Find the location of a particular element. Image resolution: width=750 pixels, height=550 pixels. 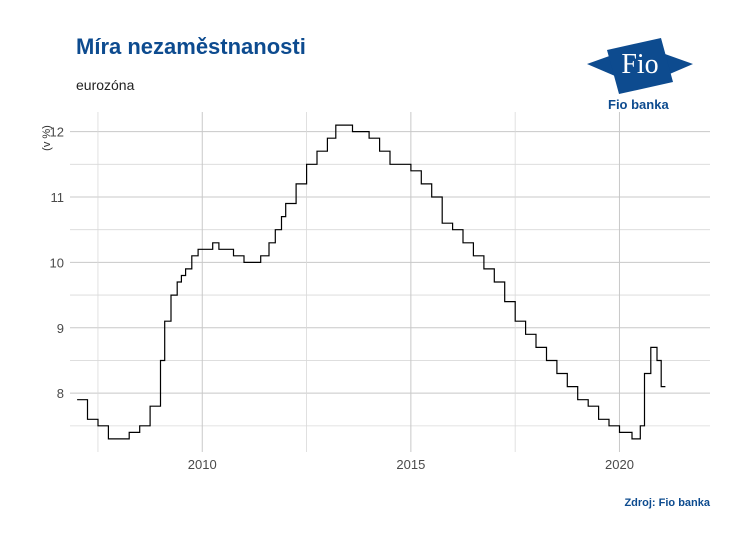

y-tick-label: 12 is located at coordinates (57, 132).